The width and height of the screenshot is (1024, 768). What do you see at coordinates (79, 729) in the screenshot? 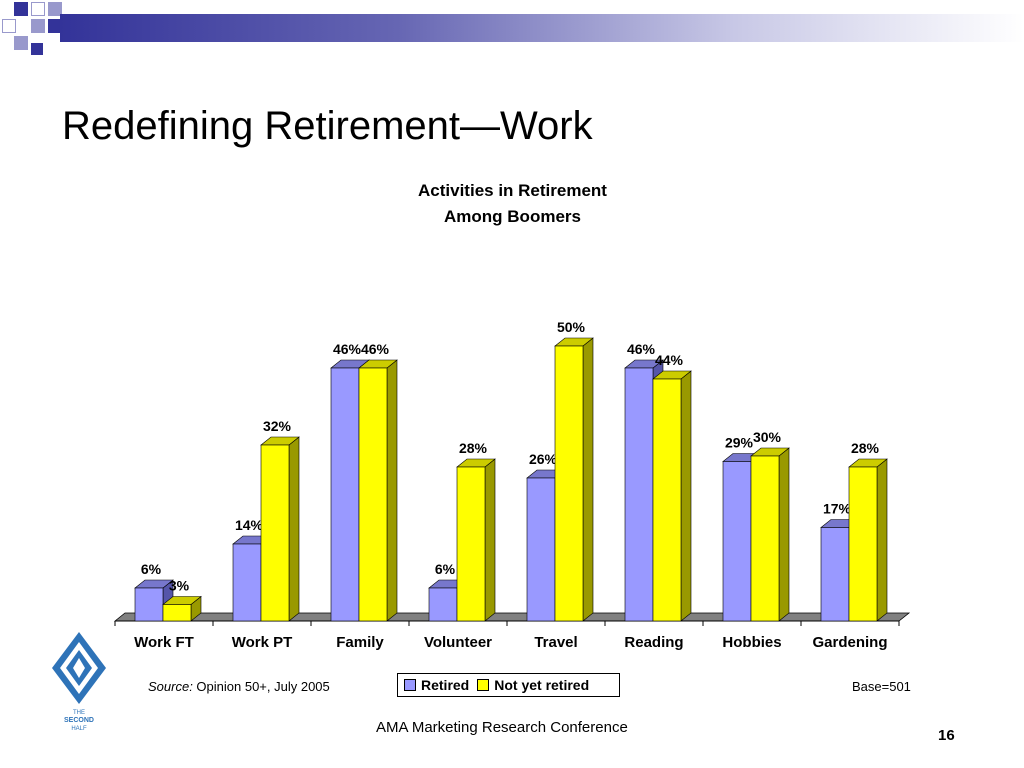
I see `logo-text-line-3: HALF` at bounding box center [79, 729].